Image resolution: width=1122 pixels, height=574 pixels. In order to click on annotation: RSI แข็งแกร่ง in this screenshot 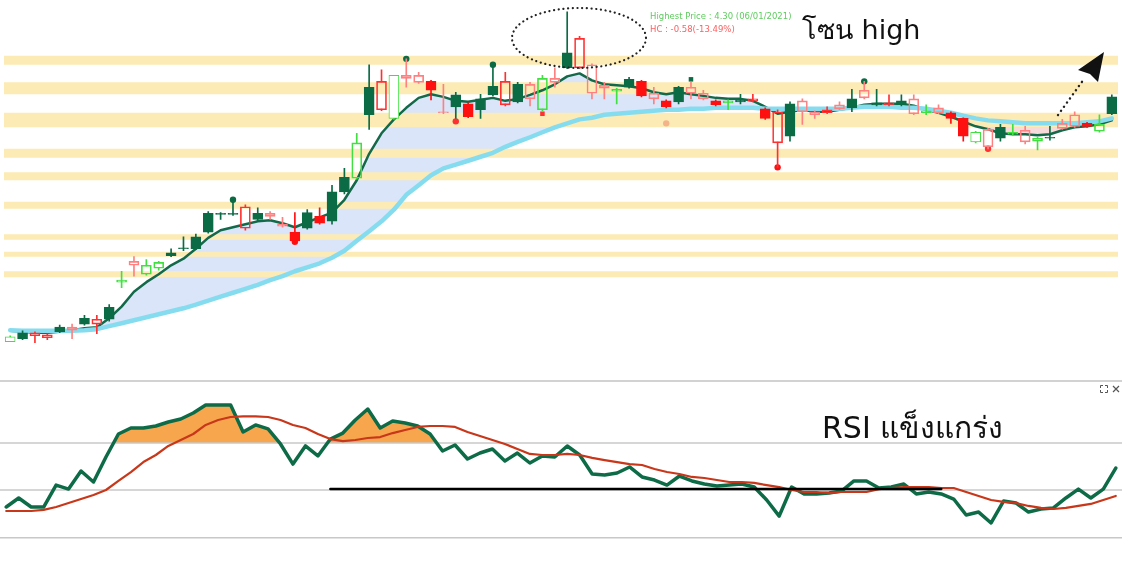, I will do `click(913, 427)`.